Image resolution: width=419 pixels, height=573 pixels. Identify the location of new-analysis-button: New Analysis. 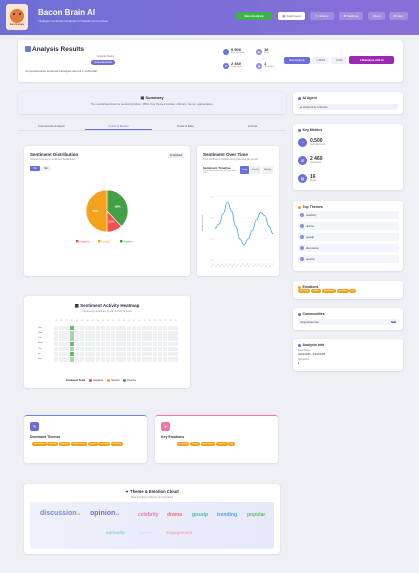
(254, 16).